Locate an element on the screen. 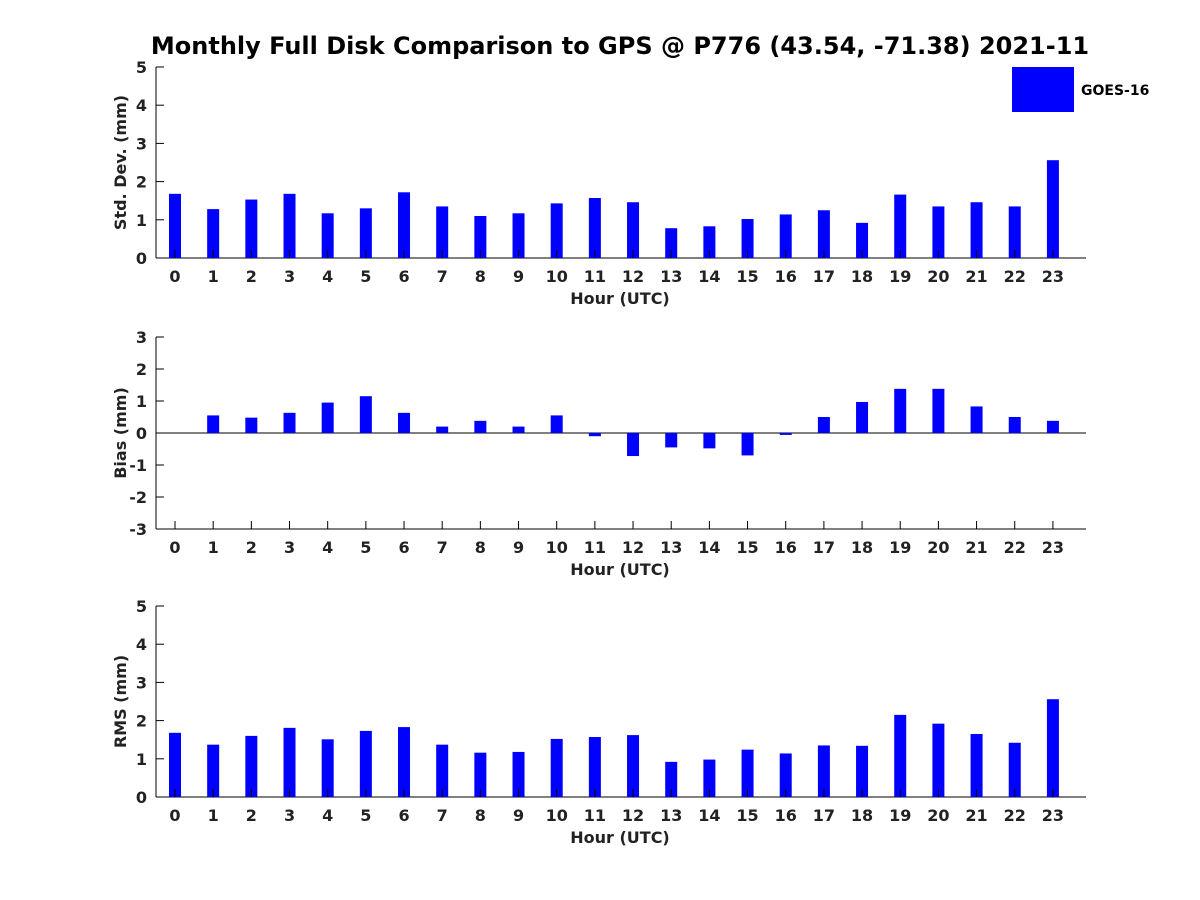  legend-label-goes16: GOES-16 is located at coordinates (1115, 91).